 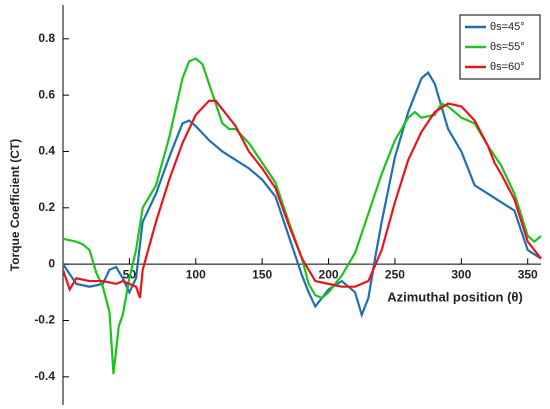 What do you see at coordinates (46, 94) in the screenshot?
I see `y-tick-label: 0.6` at bounding box center [46, 94].